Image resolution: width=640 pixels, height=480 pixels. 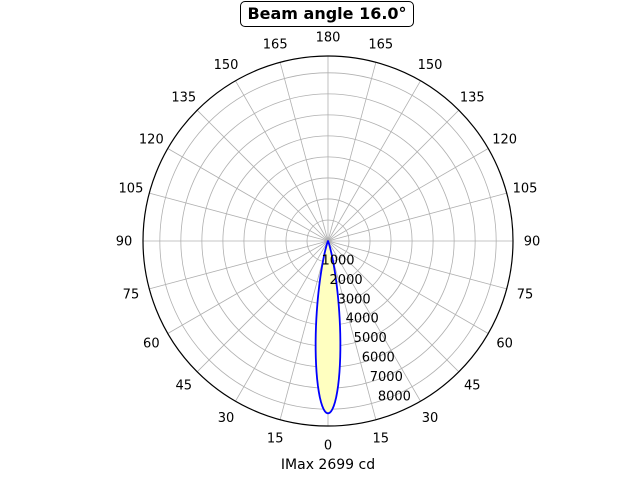 I want to click on radial-tick-label: 5000, so click(x=370, y=338).